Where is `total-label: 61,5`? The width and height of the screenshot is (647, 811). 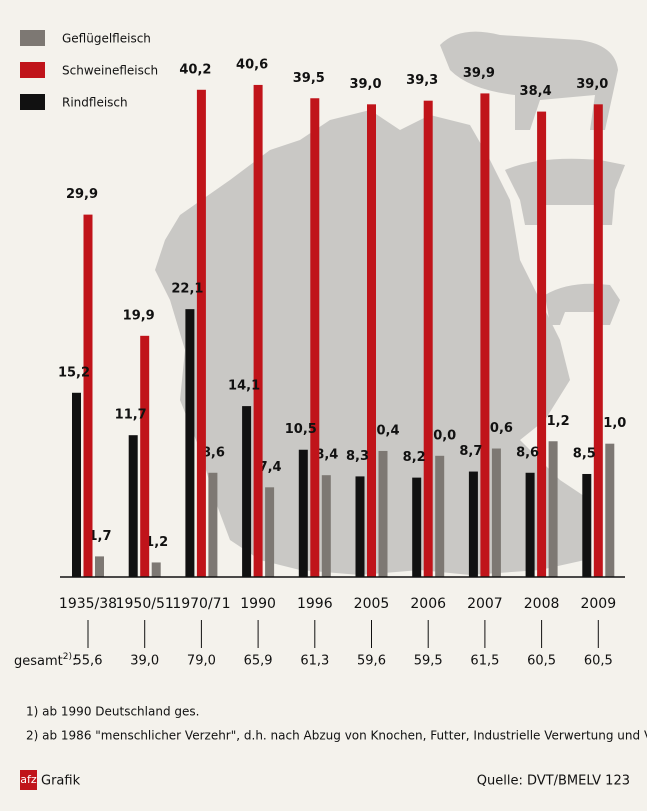
total-label: 61,5 is located at coordinates (484, 661).